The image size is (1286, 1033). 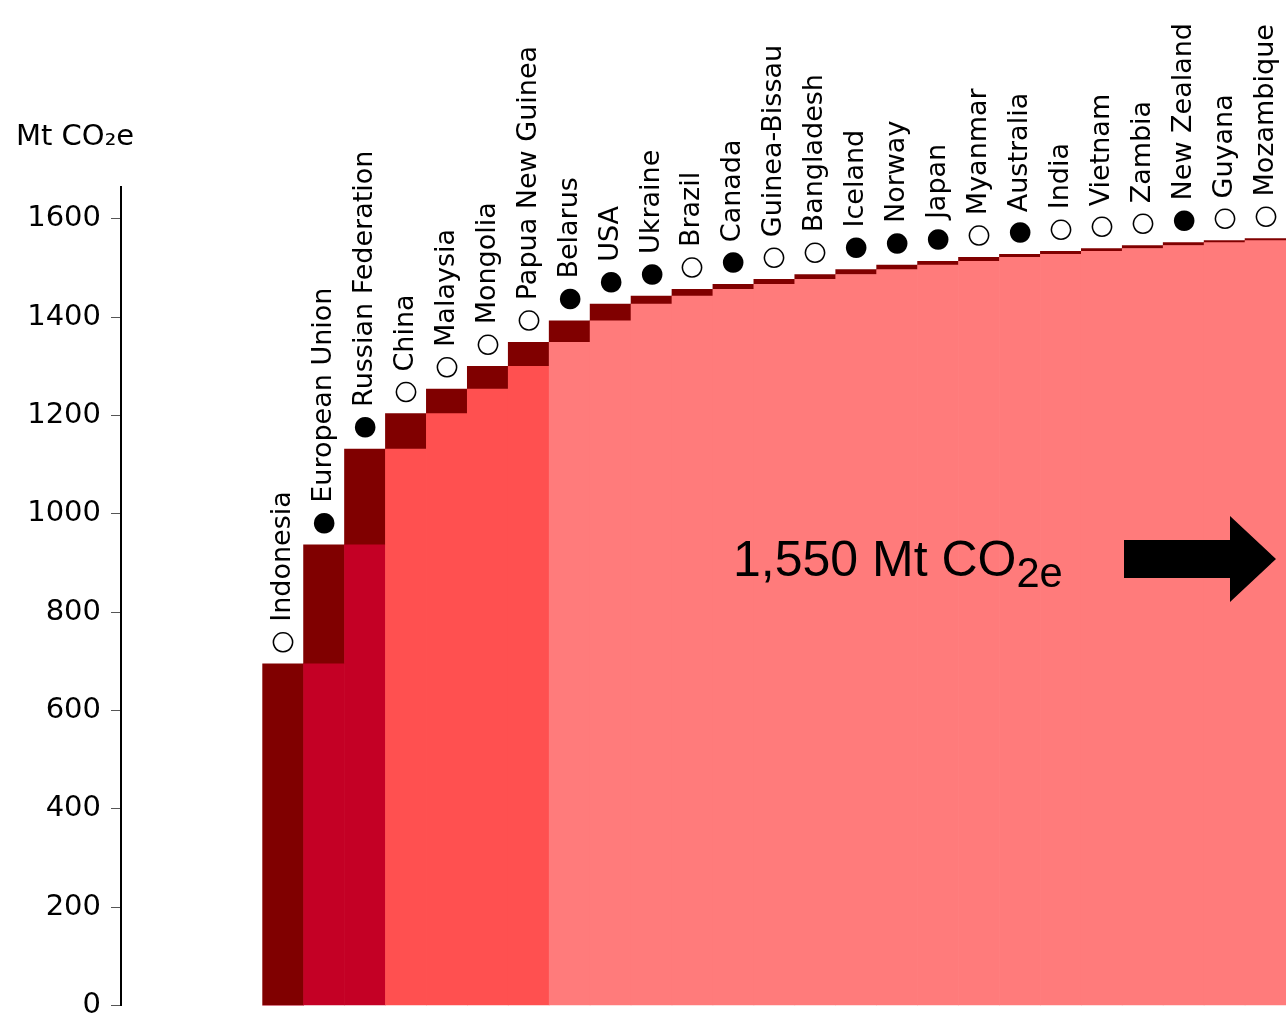 I want to click on x-tick-label: ● USA, so click(x=608, y=250).